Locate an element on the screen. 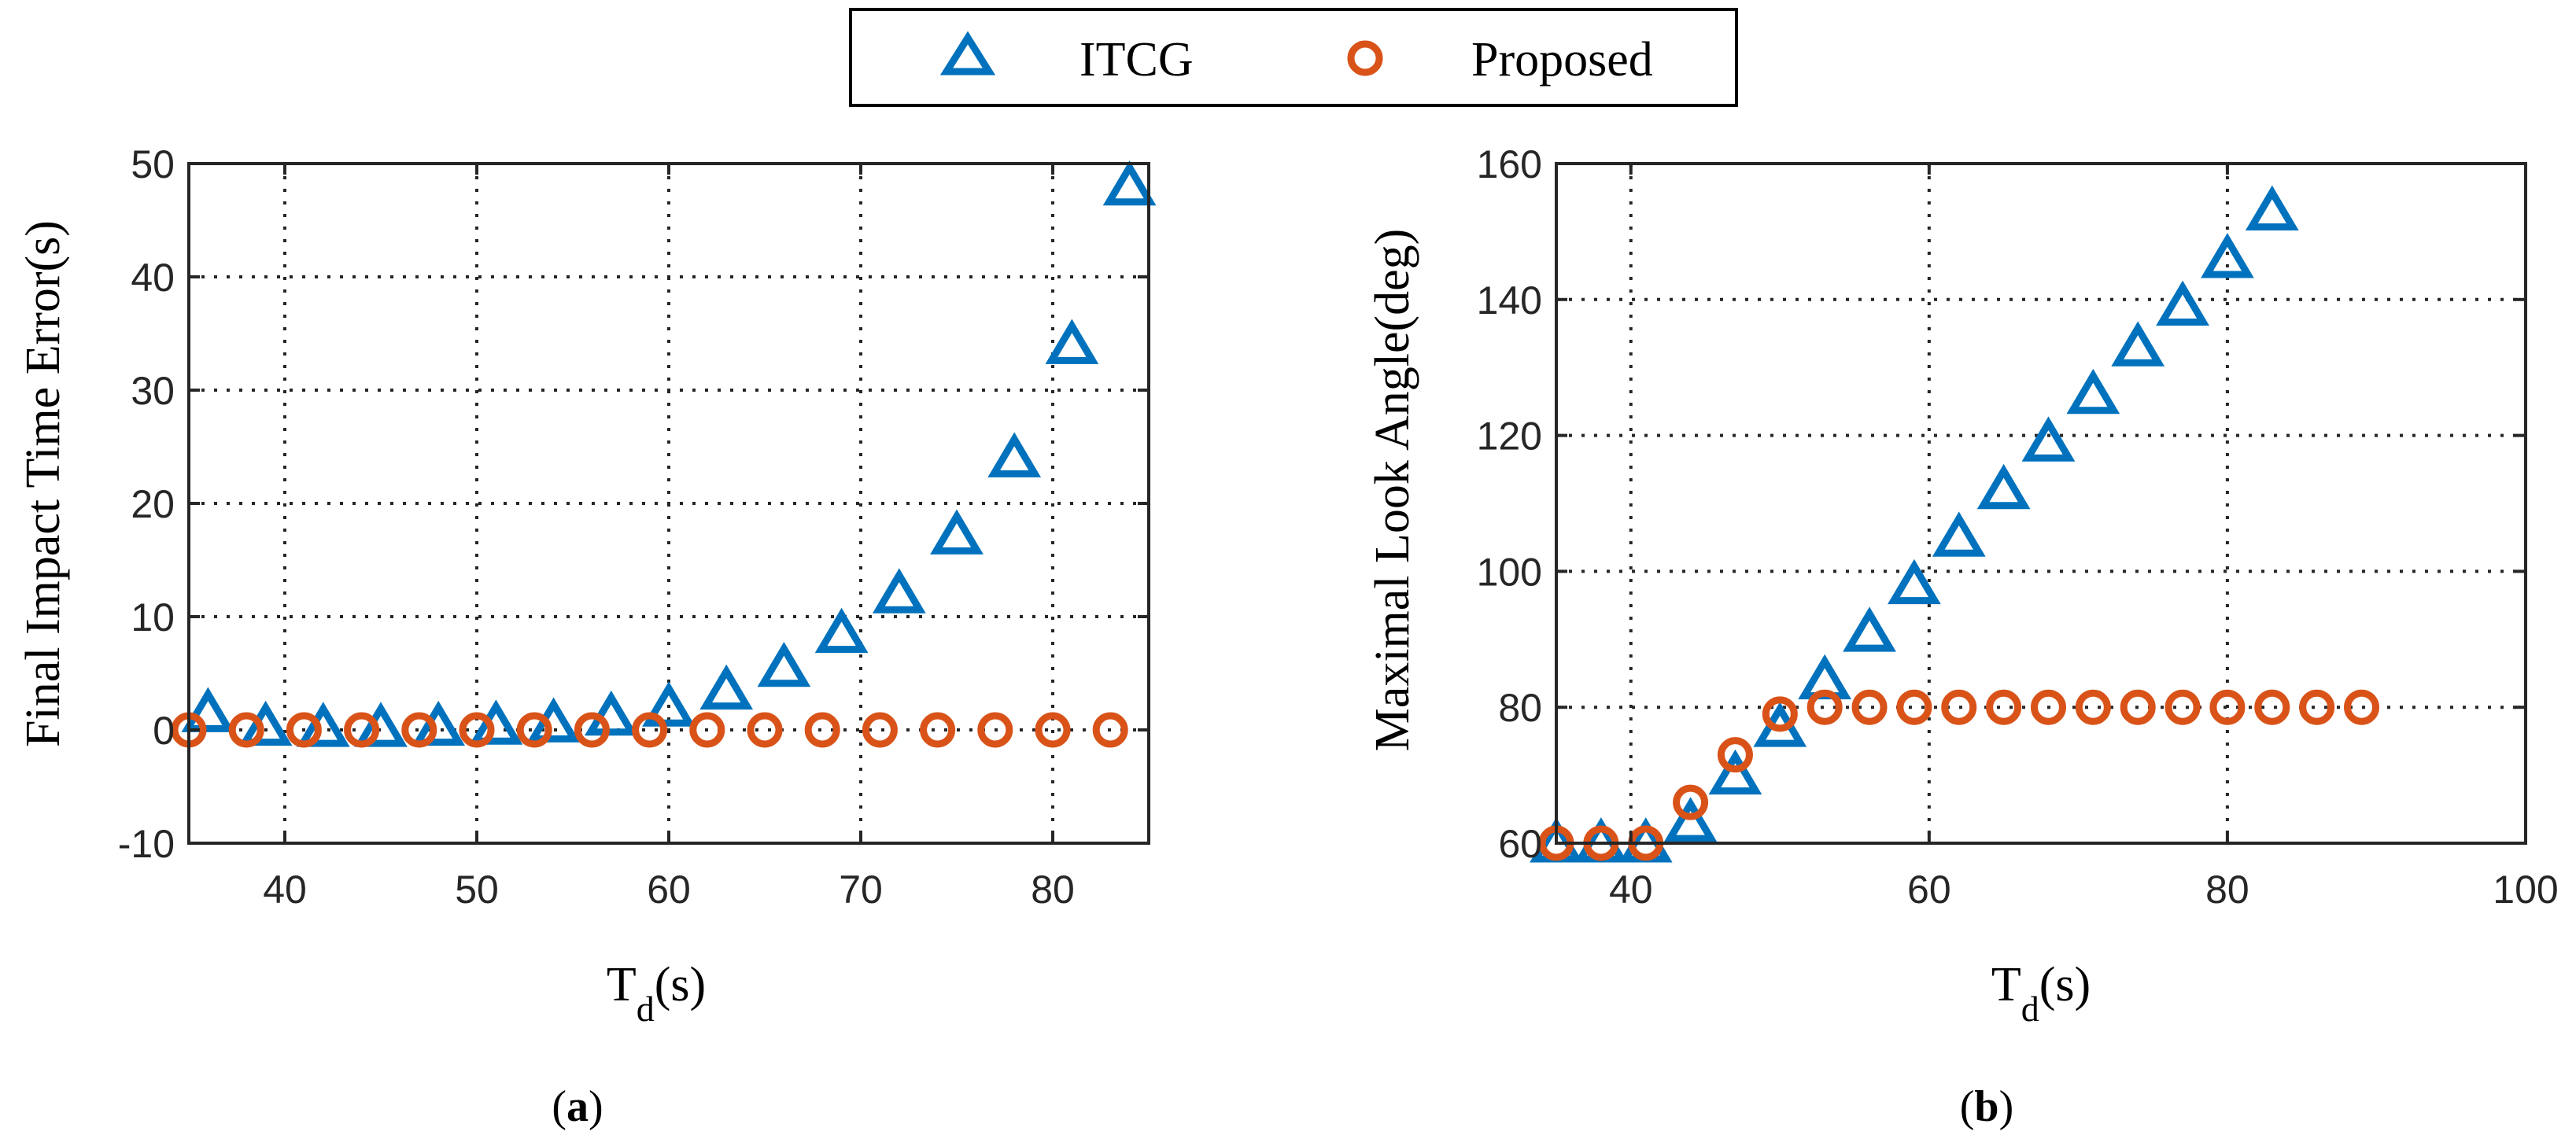 This screenshot has width=2576, height=1146. a-y-tick-label-50: 50 is located at coordinates (153, 164).